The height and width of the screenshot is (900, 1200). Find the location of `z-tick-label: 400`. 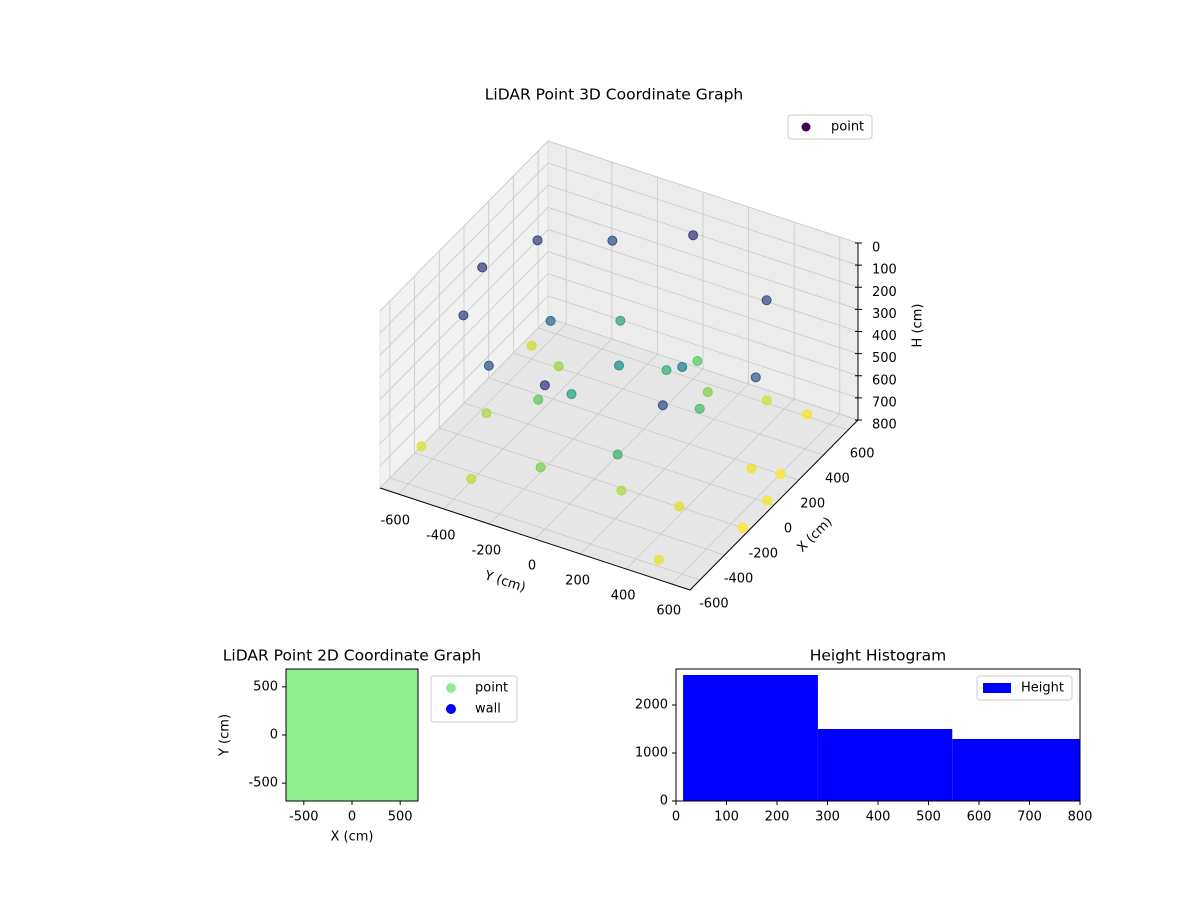

z-tick-label: 400 is located at coordinates (884, 336).